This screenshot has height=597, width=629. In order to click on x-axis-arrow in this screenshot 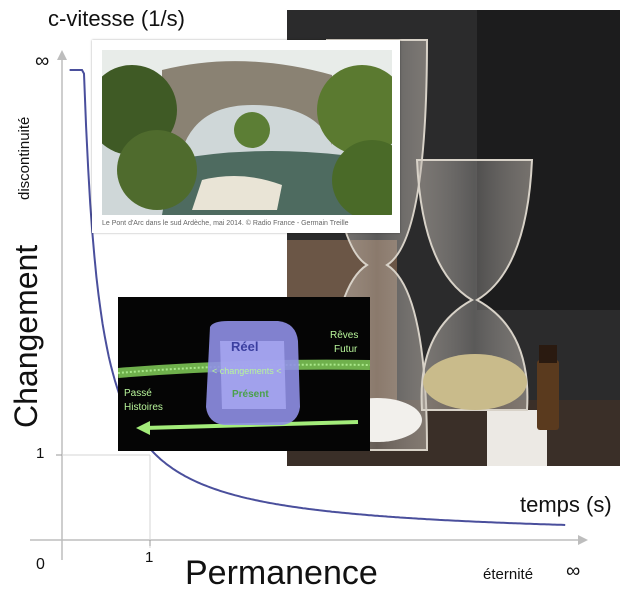, I will do `click(583, 540)`.